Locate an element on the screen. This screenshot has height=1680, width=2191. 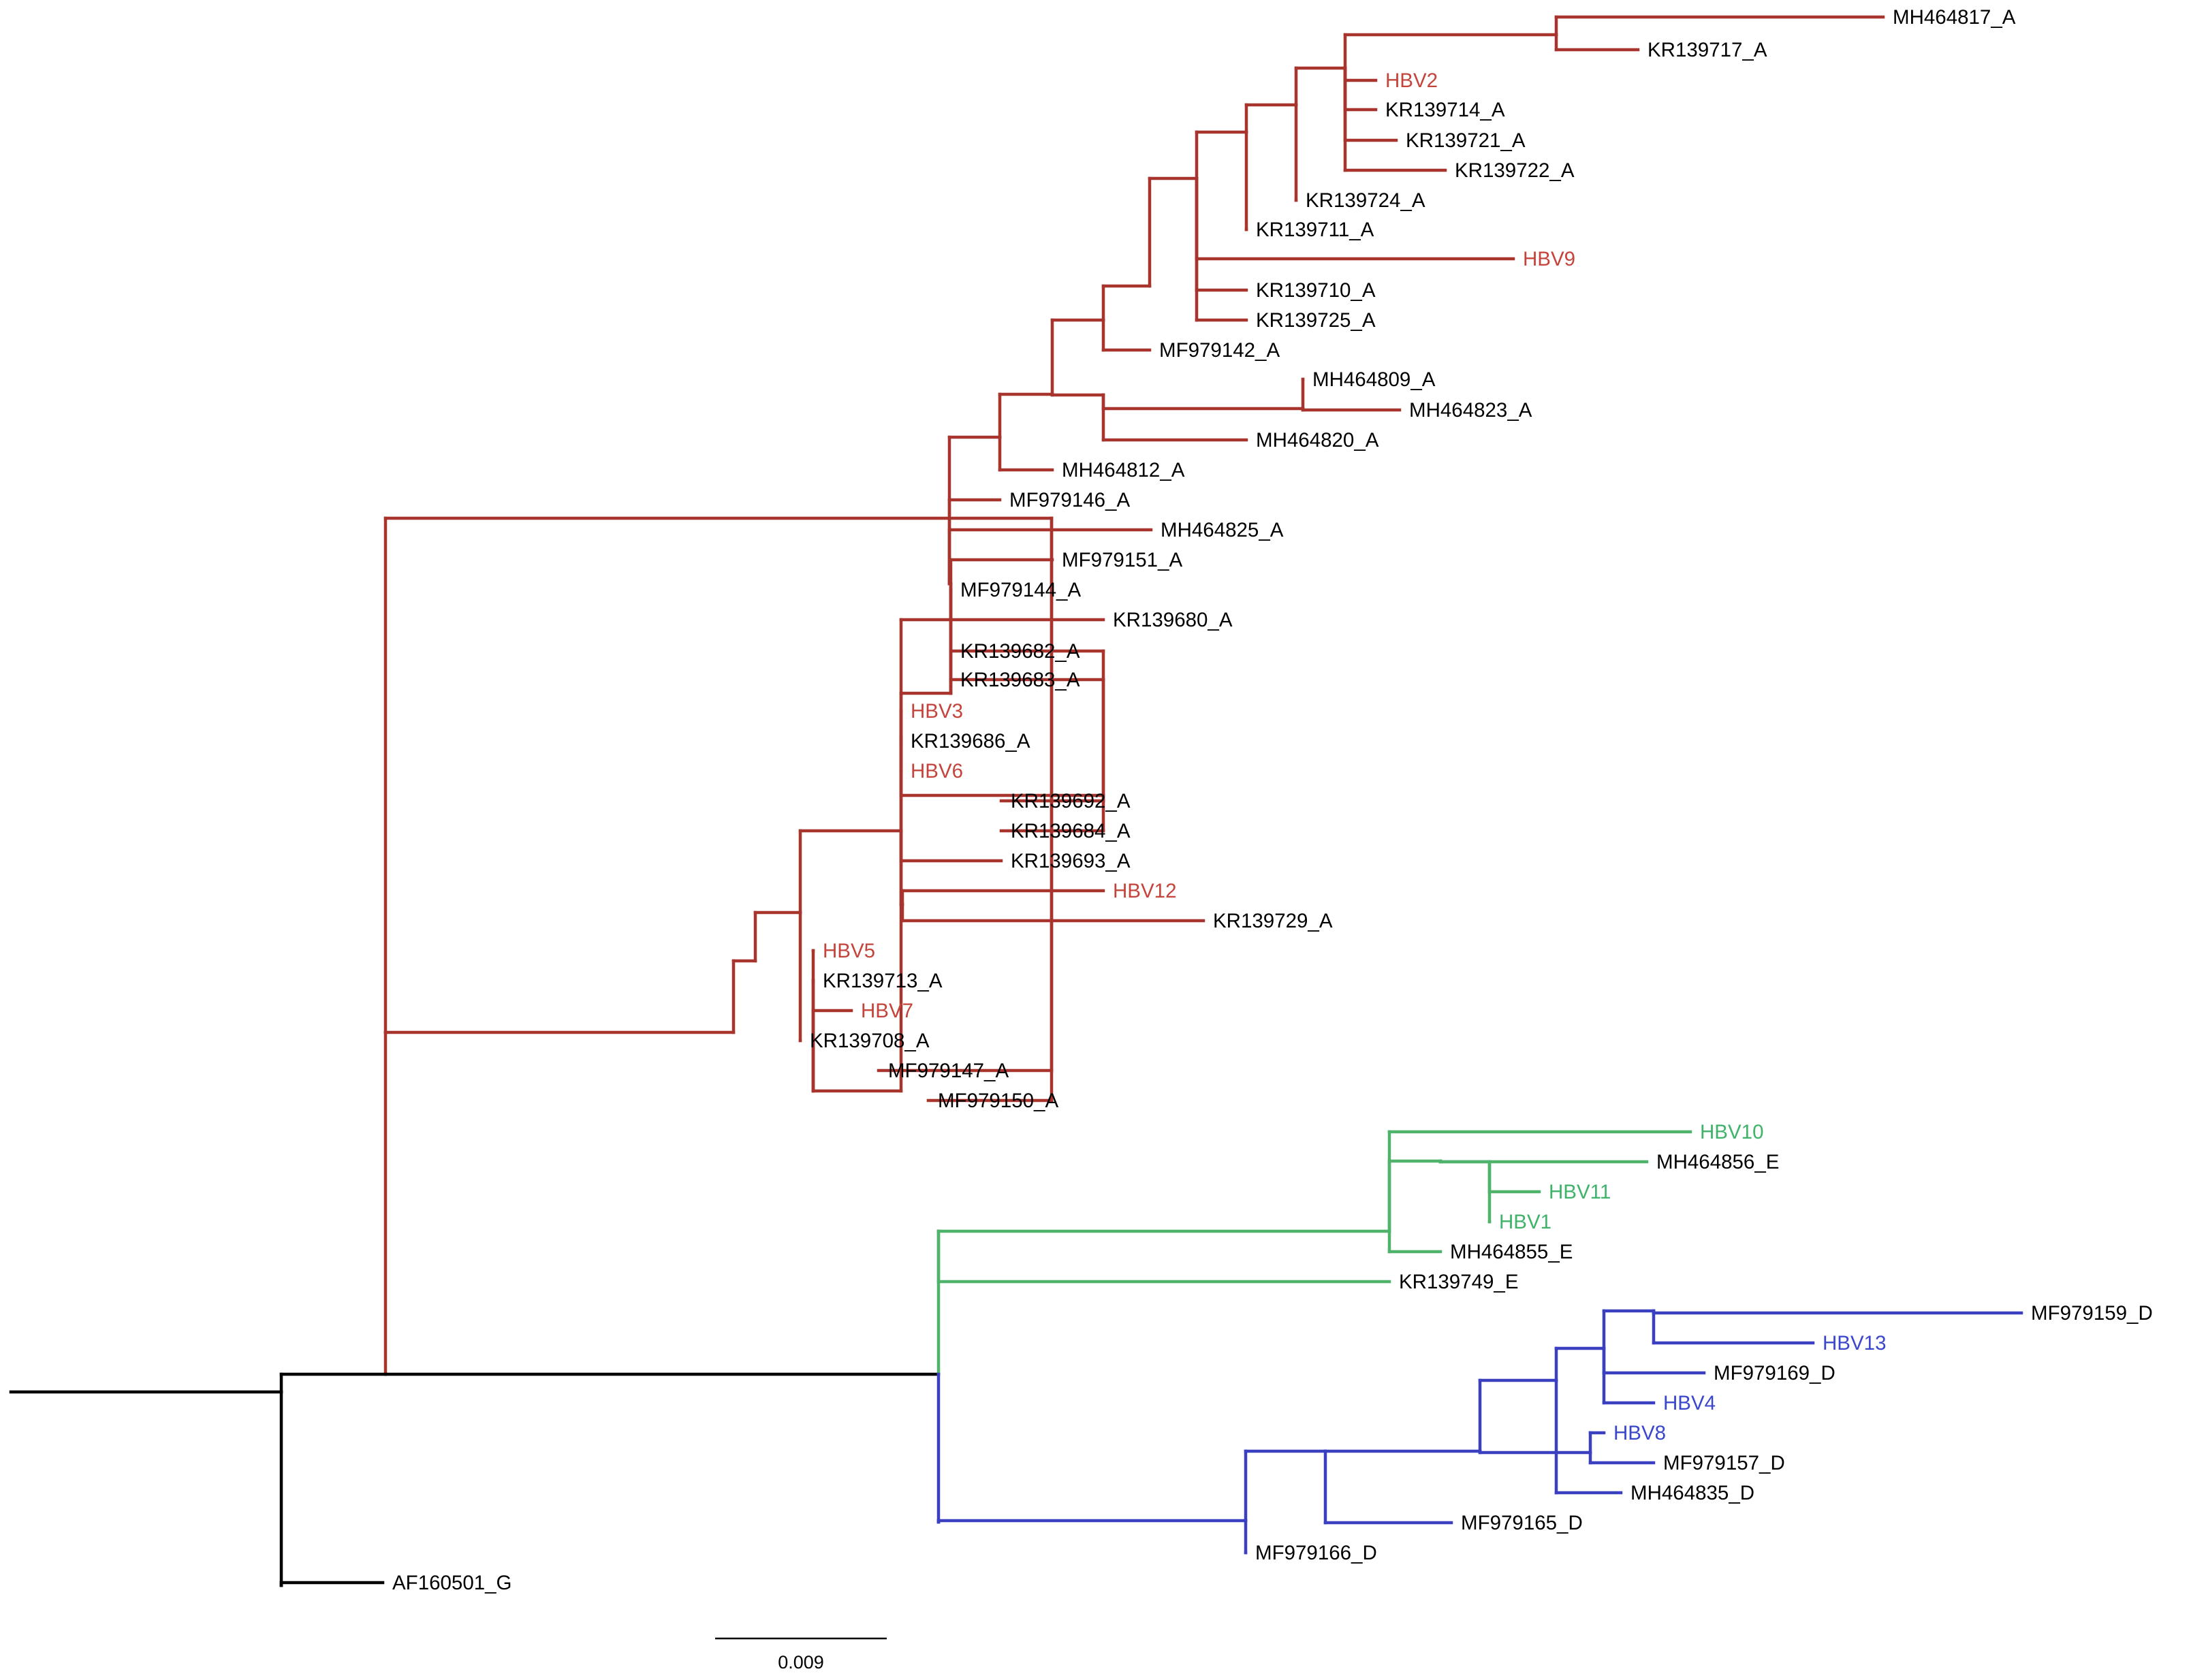
tip-label-mf979159-d: MF979159_D is located at coordinates (2092, 1313).